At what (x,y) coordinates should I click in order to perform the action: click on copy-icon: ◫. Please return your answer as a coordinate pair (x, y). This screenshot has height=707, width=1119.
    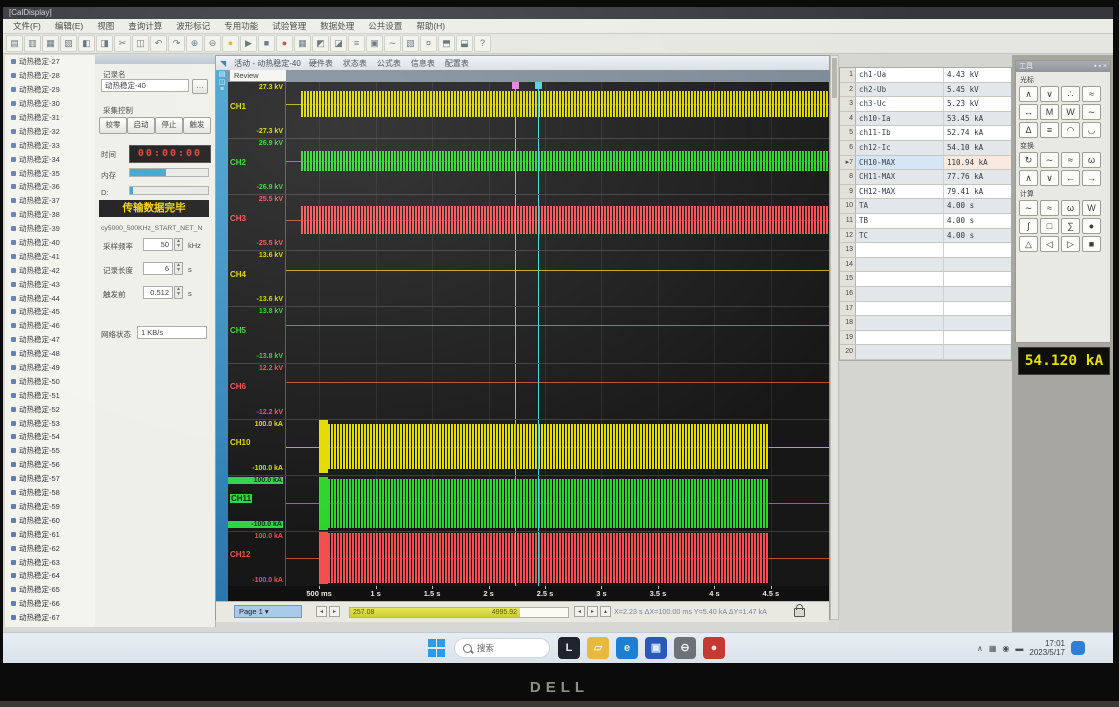
    Looking at the image, I should click on (140, 43).